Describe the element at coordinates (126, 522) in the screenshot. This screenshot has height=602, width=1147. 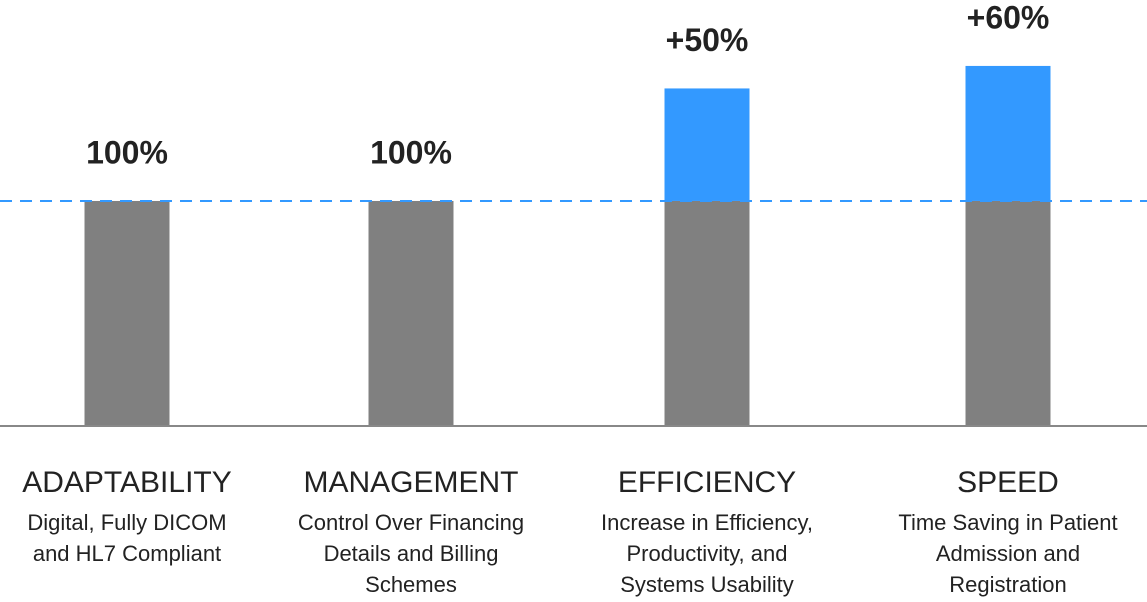
I see `category-description: Digital, Fully DICOM` at that location.